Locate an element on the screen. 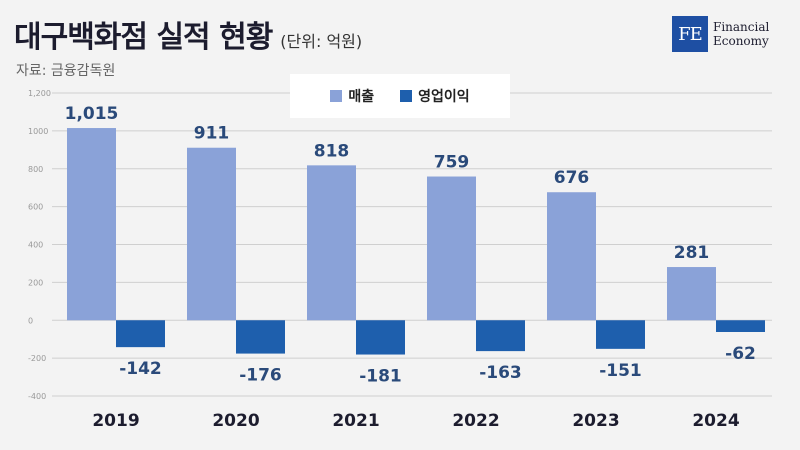 This screenshot has width=800, height=450. x-tick-label: 2022 is located at coordinates (475, 421).